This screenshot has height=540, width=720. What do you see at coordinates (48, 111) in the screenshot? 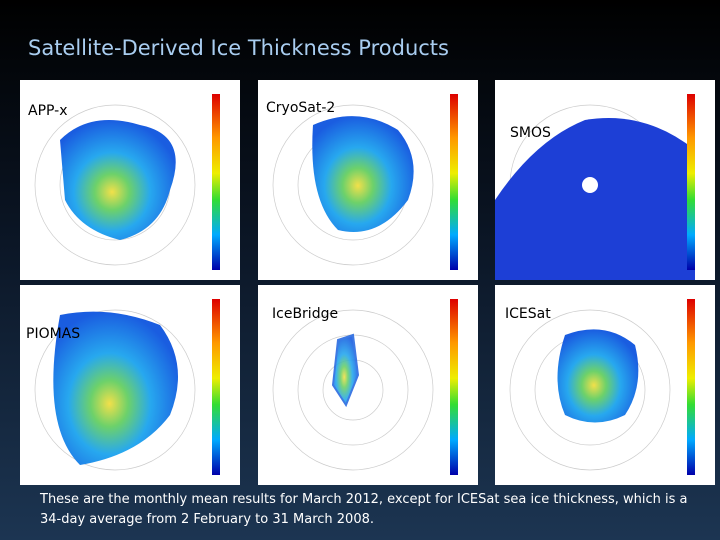
I see `panel-label: APP-x` at bounding box center [48, 111].